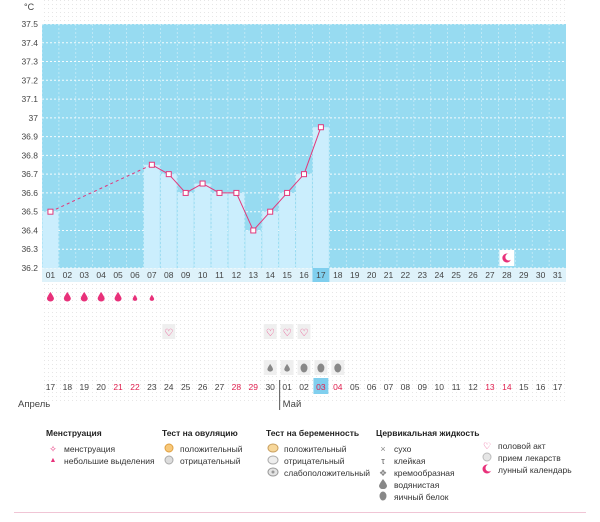 This screenshot has height=522, width=600. Describe the element at coordinates (270, 387) in the screenshot. I see `cycle-day-label: 30` at that location.